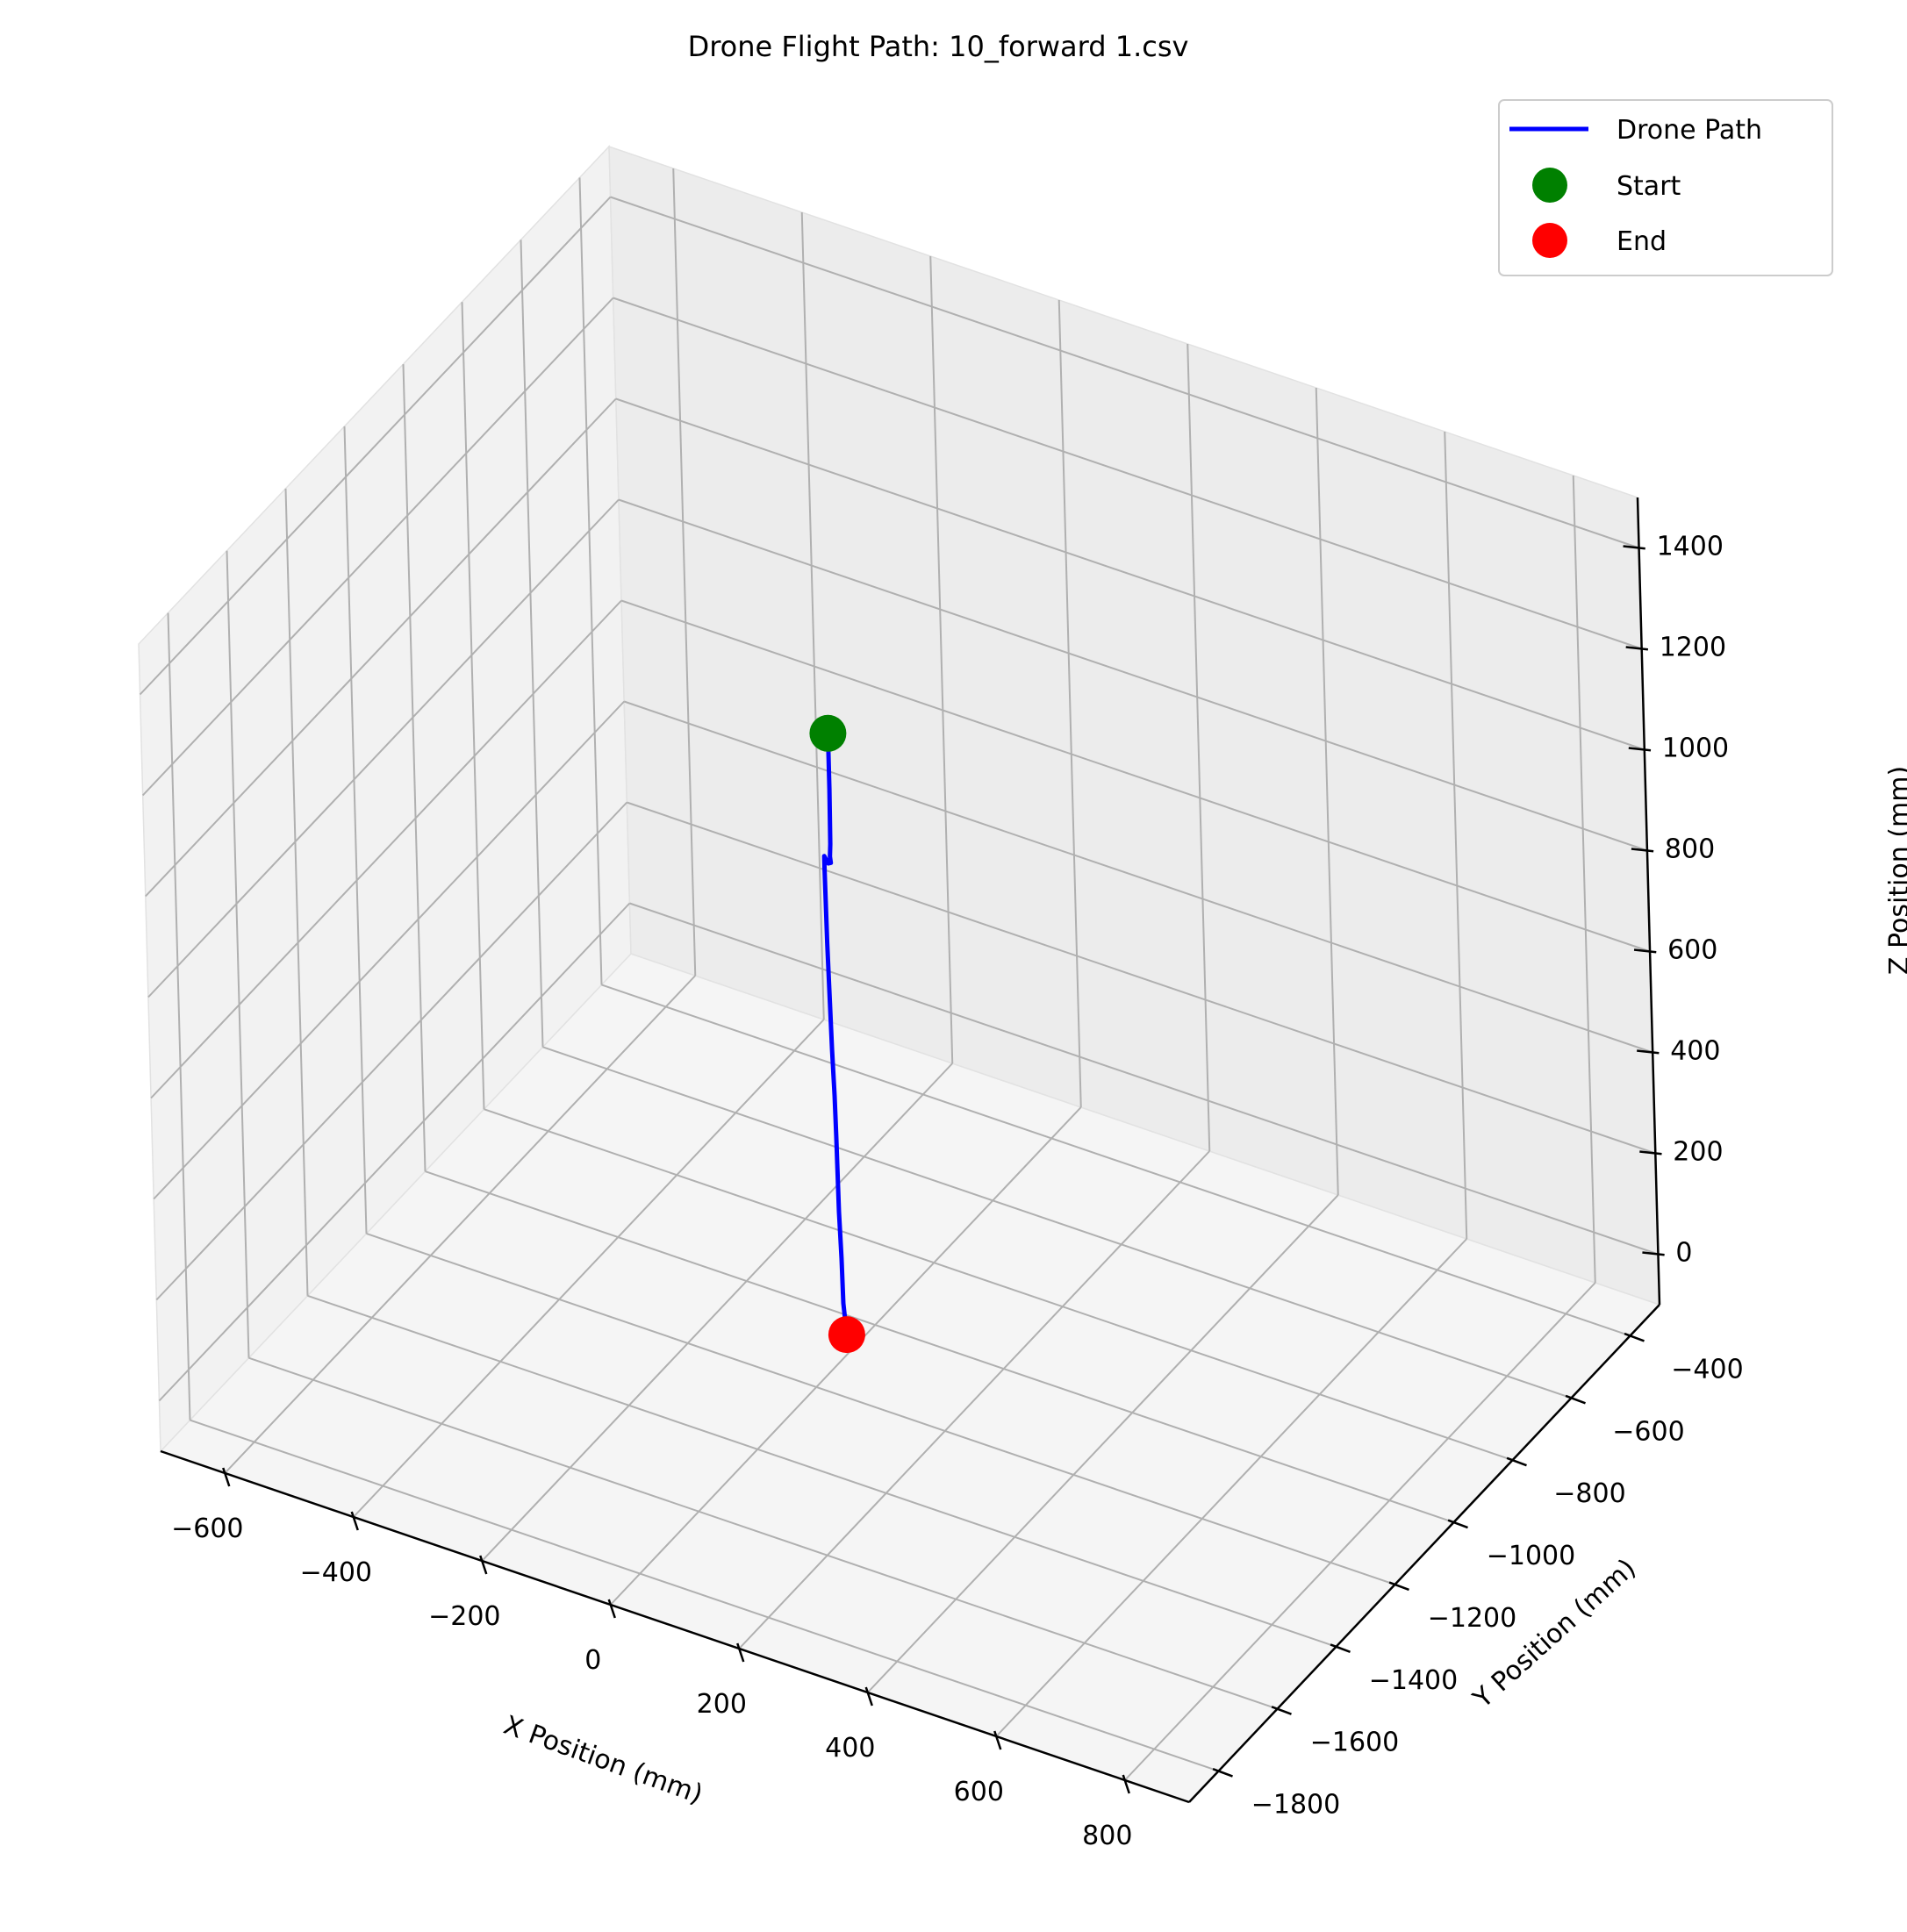  What do you see at coordinates (1696, 748) in the screenshot?
I see `z-tick-label: 1000` at bounding box center [1696, 748].